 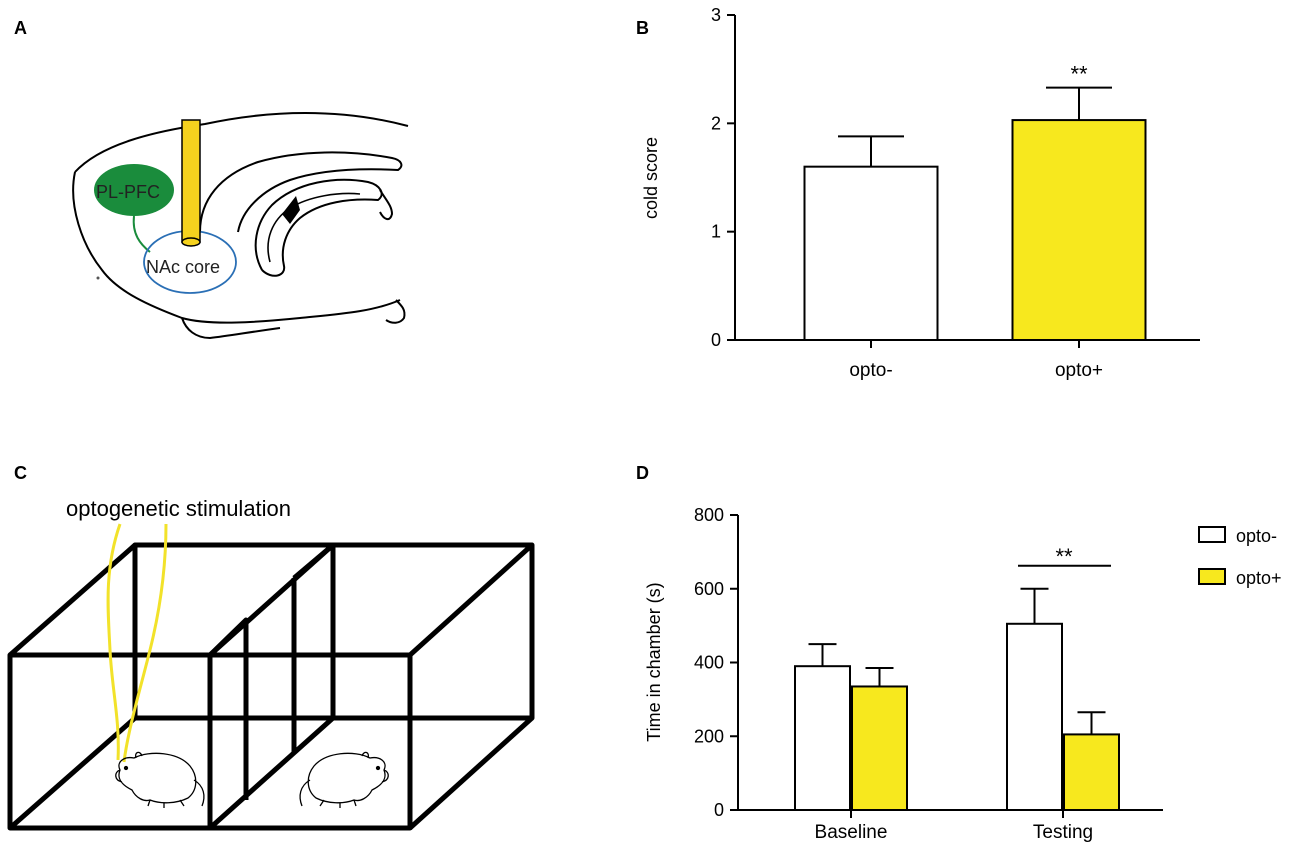 What do you see at coordinates (1079, 230) in the screenshot?
I see `bar-opto-plus` at bounding box center [1079, 230].